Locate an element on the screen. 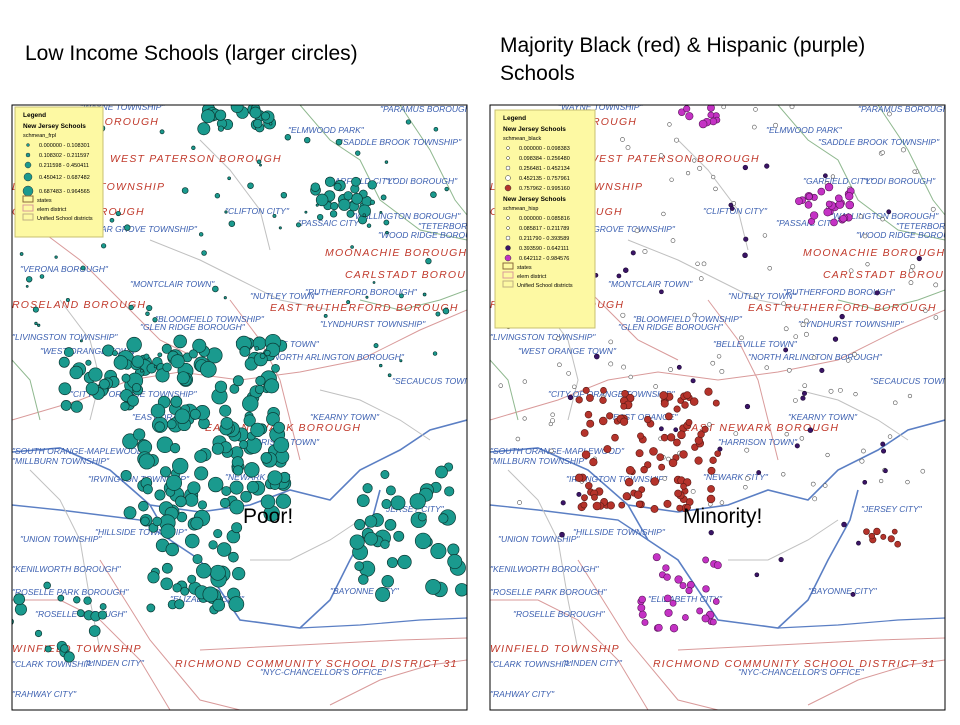 The width and height of the screenshot is (960, 725). left-title: Low Income Schools (larger circles) is located at coordinates (191, 53).